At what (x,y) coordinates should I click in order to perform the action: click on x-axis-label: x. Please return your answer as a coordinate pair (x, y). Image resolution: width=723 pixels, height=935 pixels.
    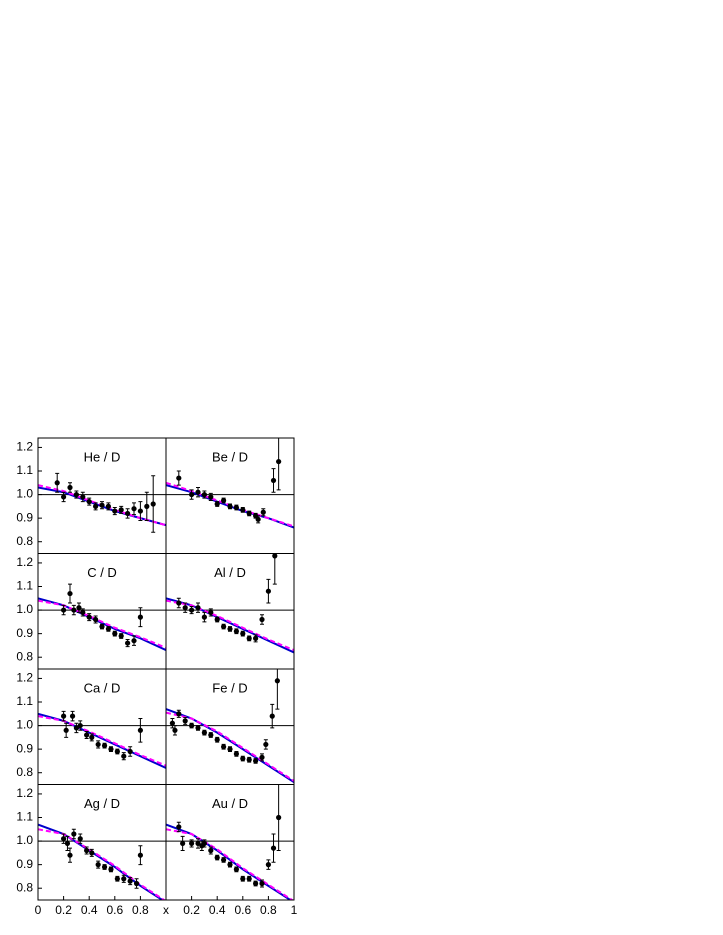
    Looking at the image, I should click on (166, 910).